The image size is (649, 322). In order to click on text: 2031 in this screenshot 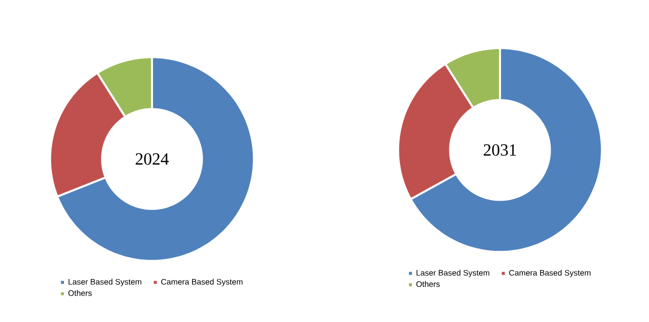, I will do `click(500, 150)`.